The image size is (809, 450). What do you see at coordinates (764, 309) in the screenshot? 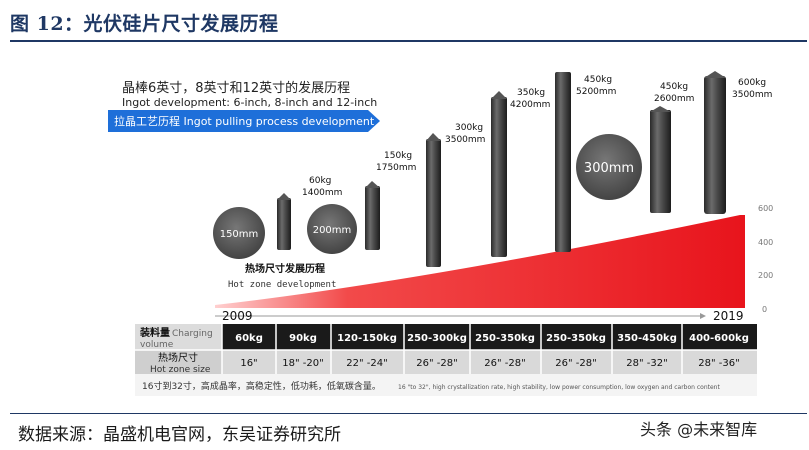
I see `axis-tick-label: 0` at bounding box center [764, 309].